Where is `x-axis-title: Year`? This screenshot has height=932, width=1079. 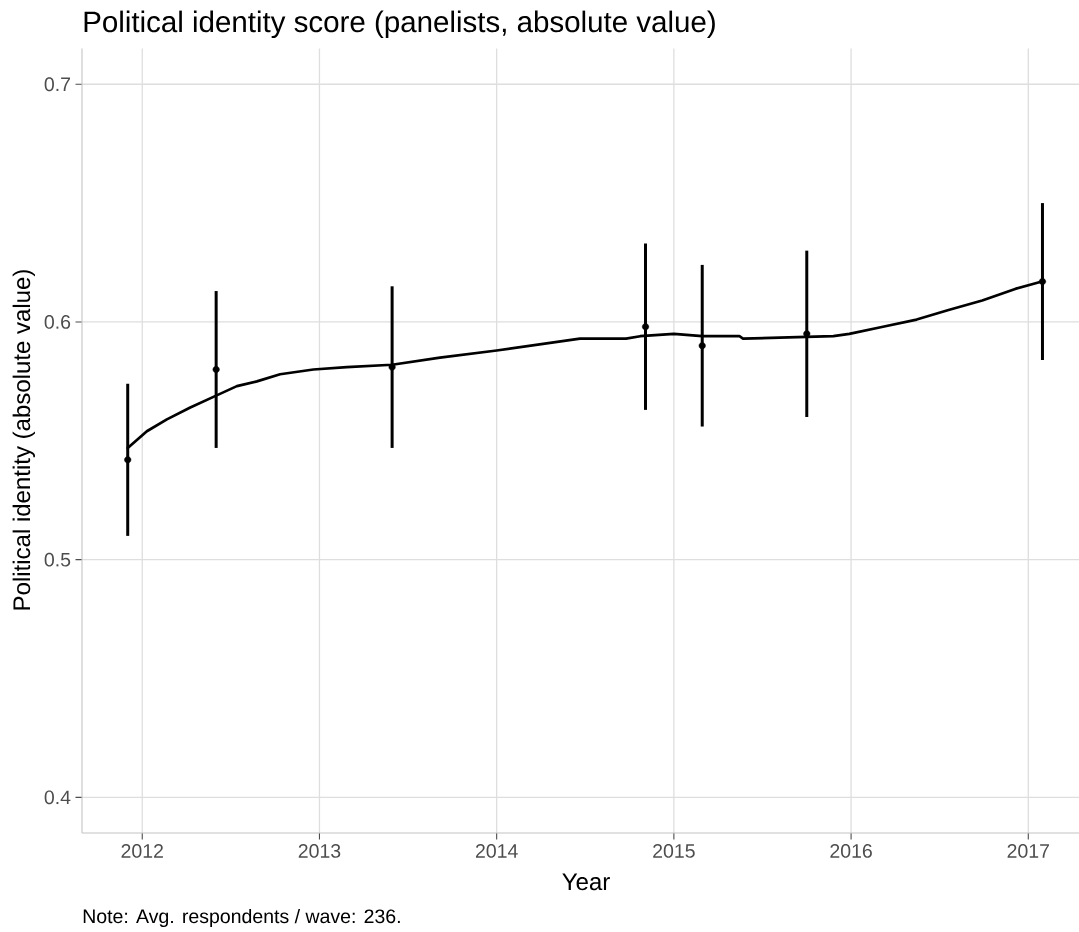
x-axis-title: Year is located at coordinates (586, 882).